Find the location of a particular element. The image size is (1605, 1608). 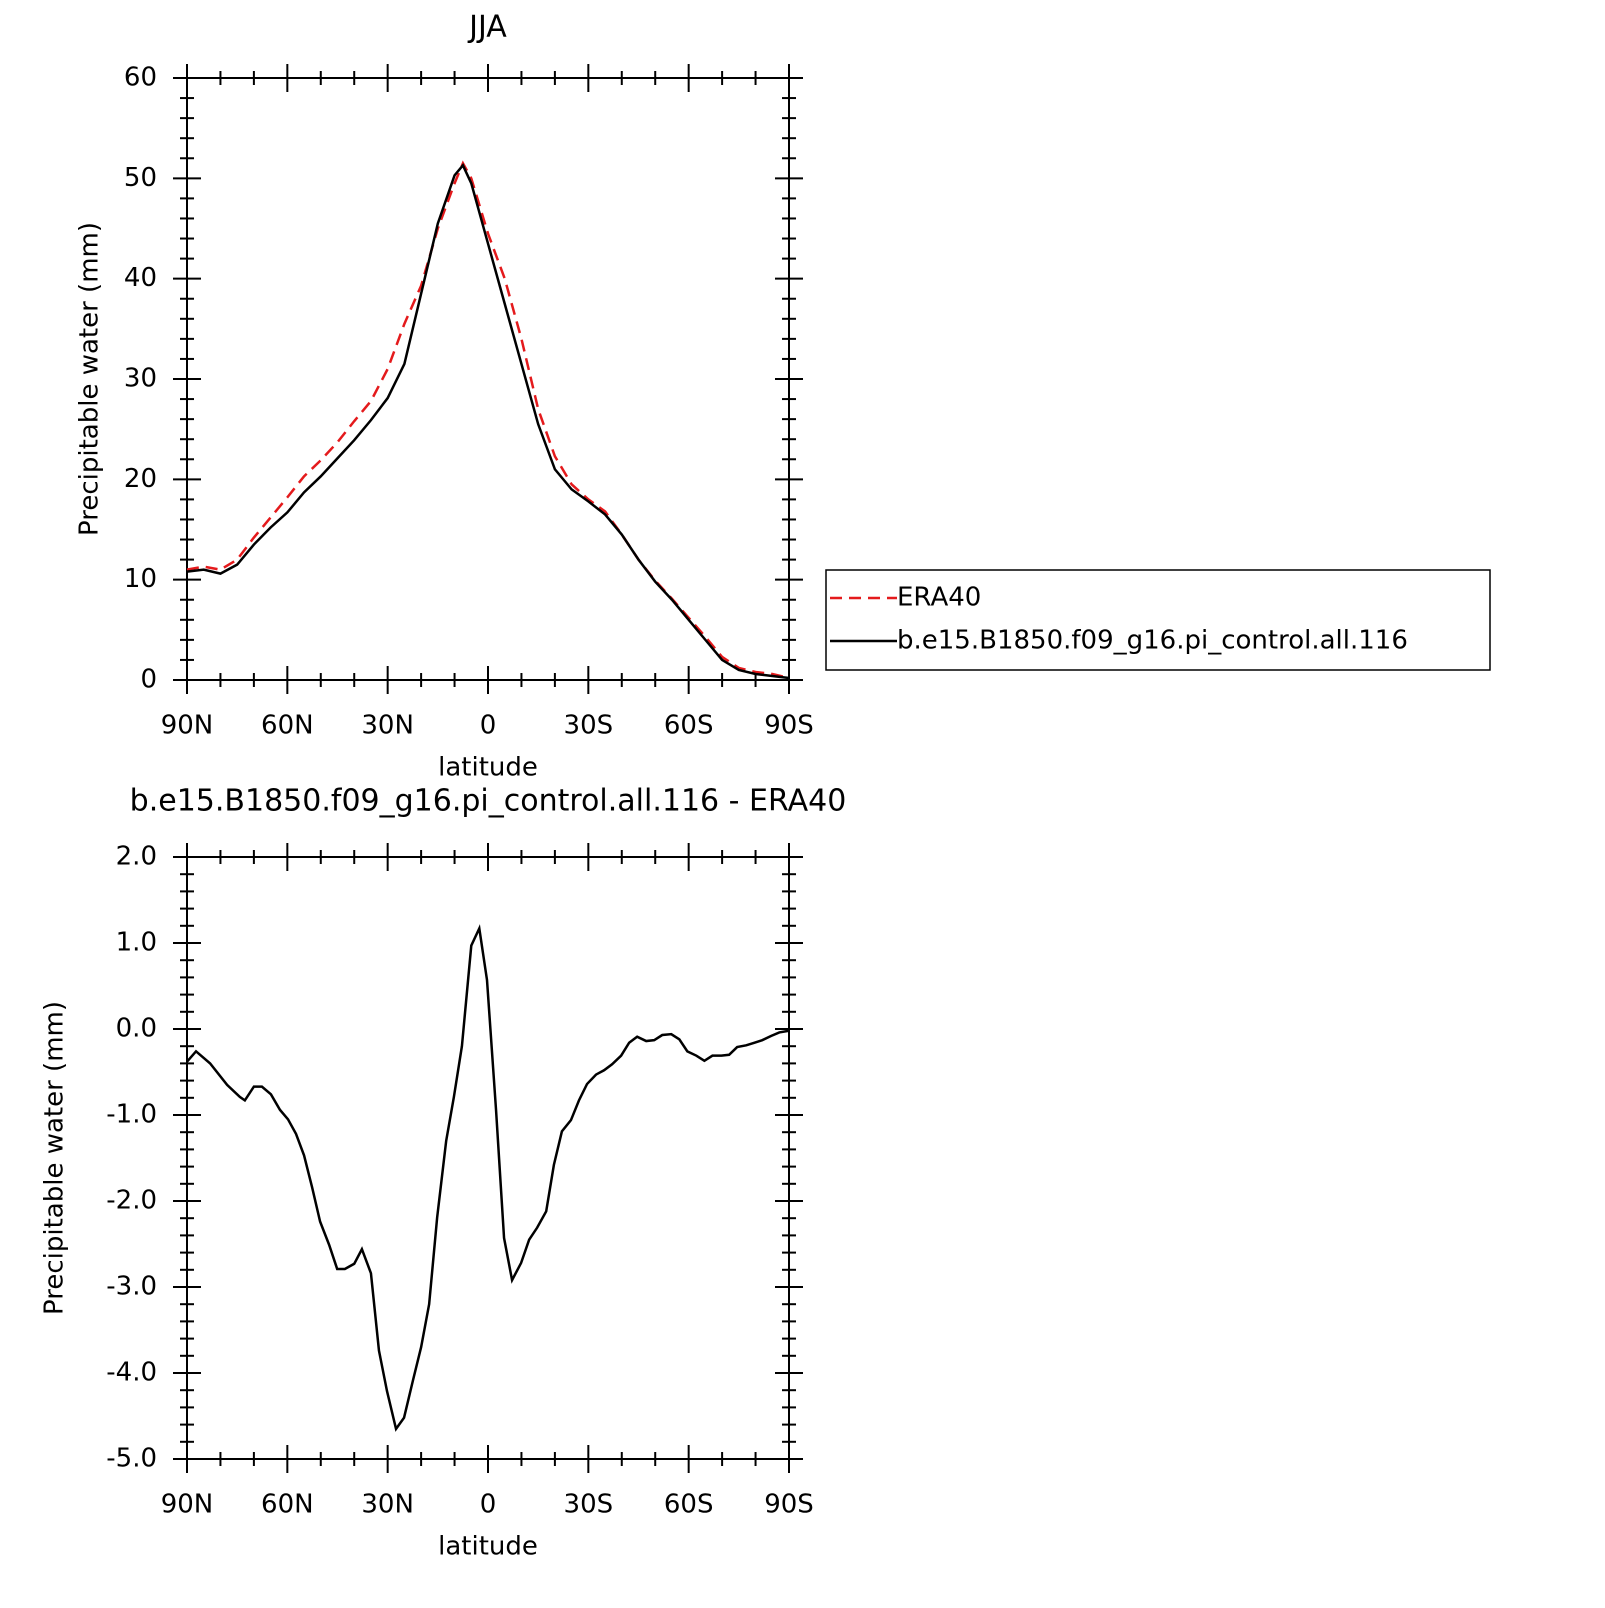

y-tick-label: 0.0 is located at coordinates (136, 1029).